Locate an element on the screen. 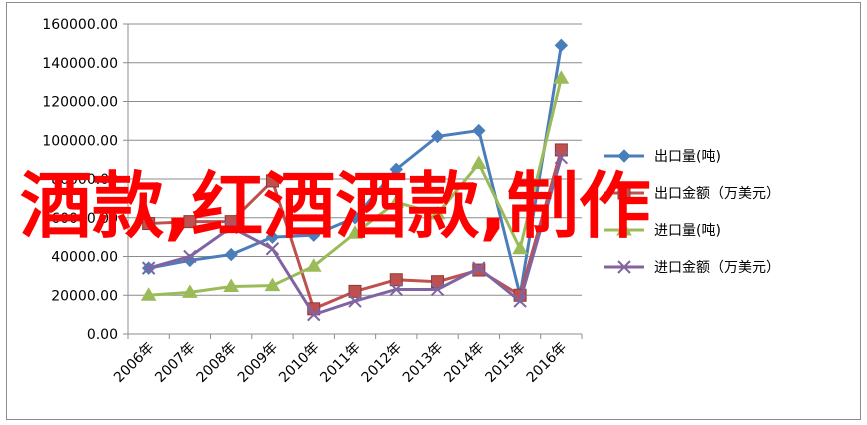 This screenshot has width=867, height=425. x-tick-label: 2012年 is located at coordinates (382, 363).